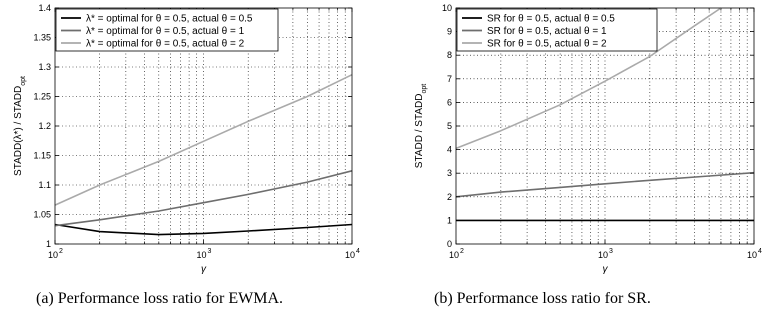 The image size is (763, 324). What do you see at coordinates (165, 44) in the screenshot?
I see `legend-label-3: λ* = optimal for θ = 0.5, actual θ = 2` at bounding box center [165, 44].